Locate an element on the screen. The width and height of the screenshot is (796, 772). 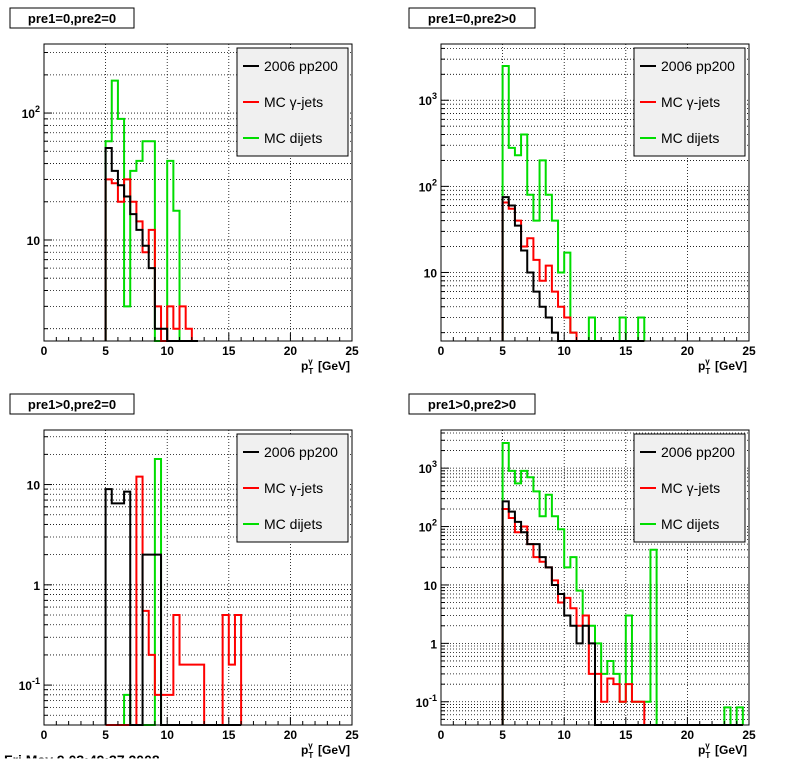
y-axis: 10 10² 10³ is located at coordinates (434, 190).